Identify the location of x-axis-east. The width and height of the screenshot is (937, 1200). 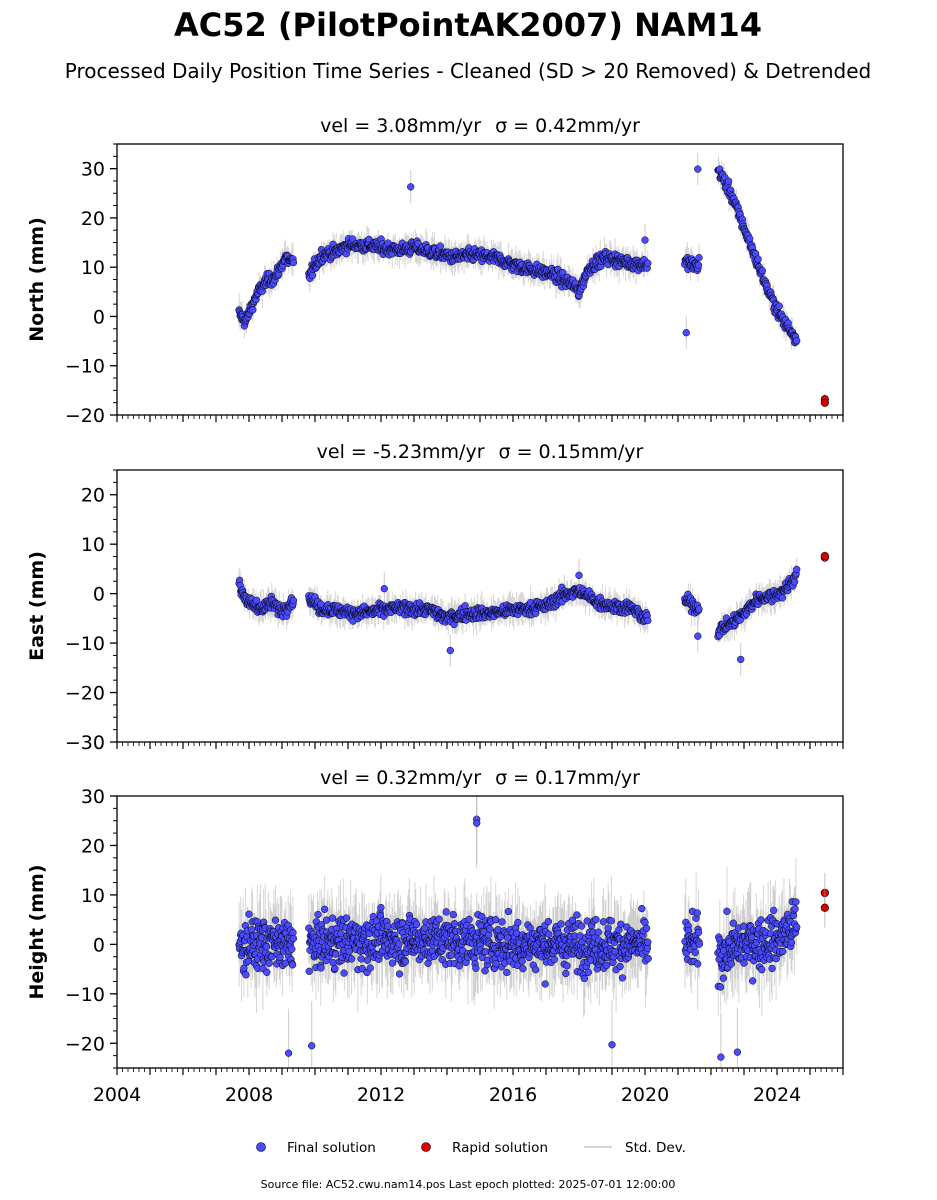
(480, 745).